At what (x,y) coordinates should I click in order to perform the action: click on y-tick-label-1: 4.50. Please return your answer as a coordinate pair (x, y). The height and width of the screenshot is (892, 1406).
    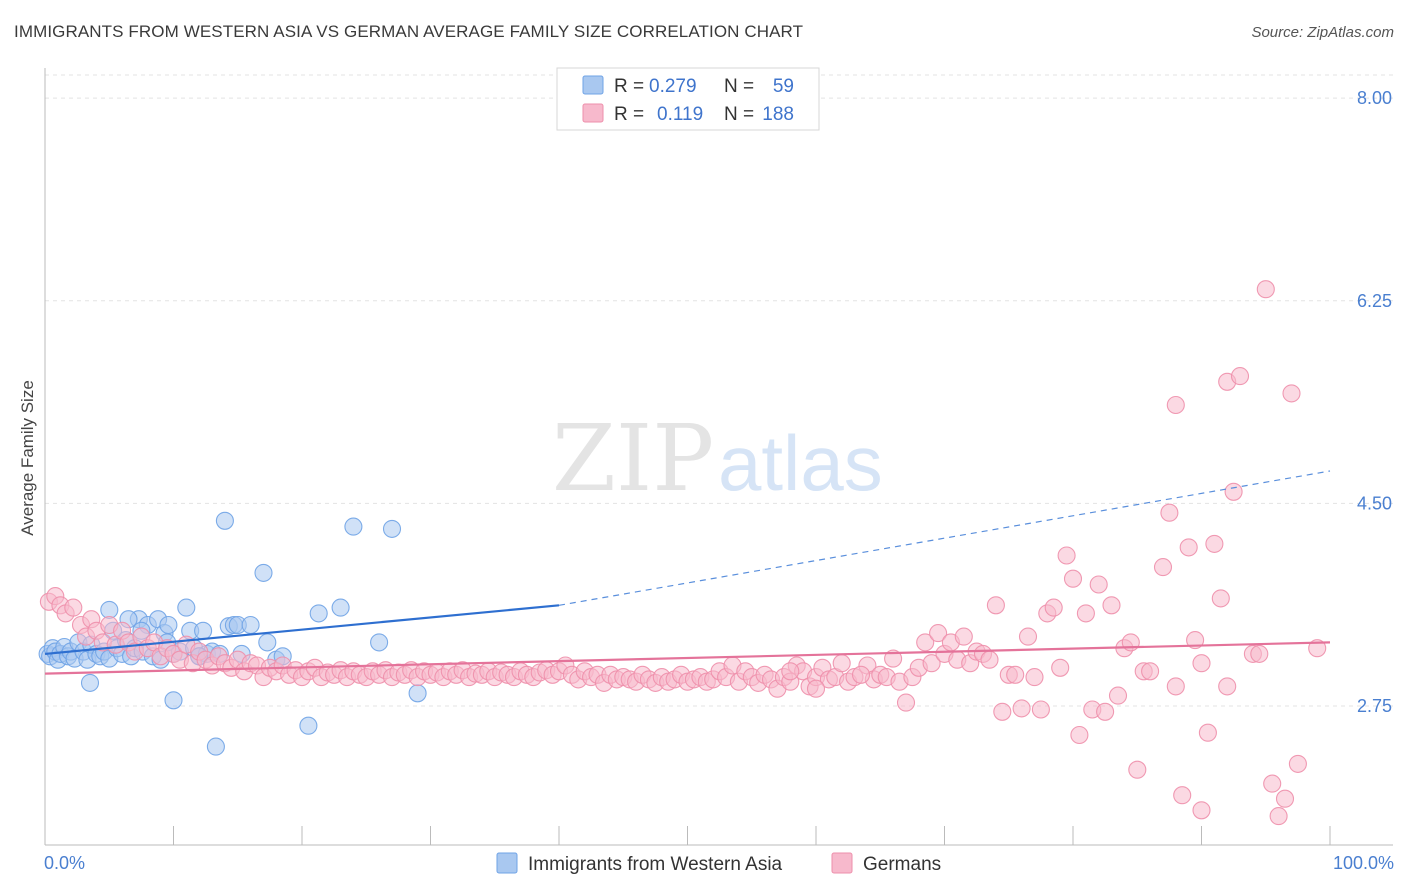
    Looking at the image, I should click on (1374, 503).